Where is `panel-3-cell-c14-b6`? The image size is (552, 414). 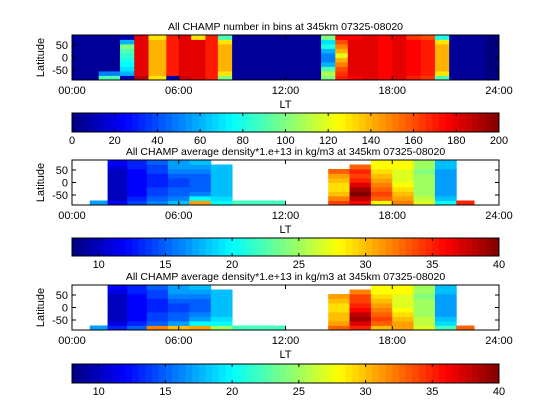
panel-3-cell-c14-b6 is located at coordinates (445, 301).